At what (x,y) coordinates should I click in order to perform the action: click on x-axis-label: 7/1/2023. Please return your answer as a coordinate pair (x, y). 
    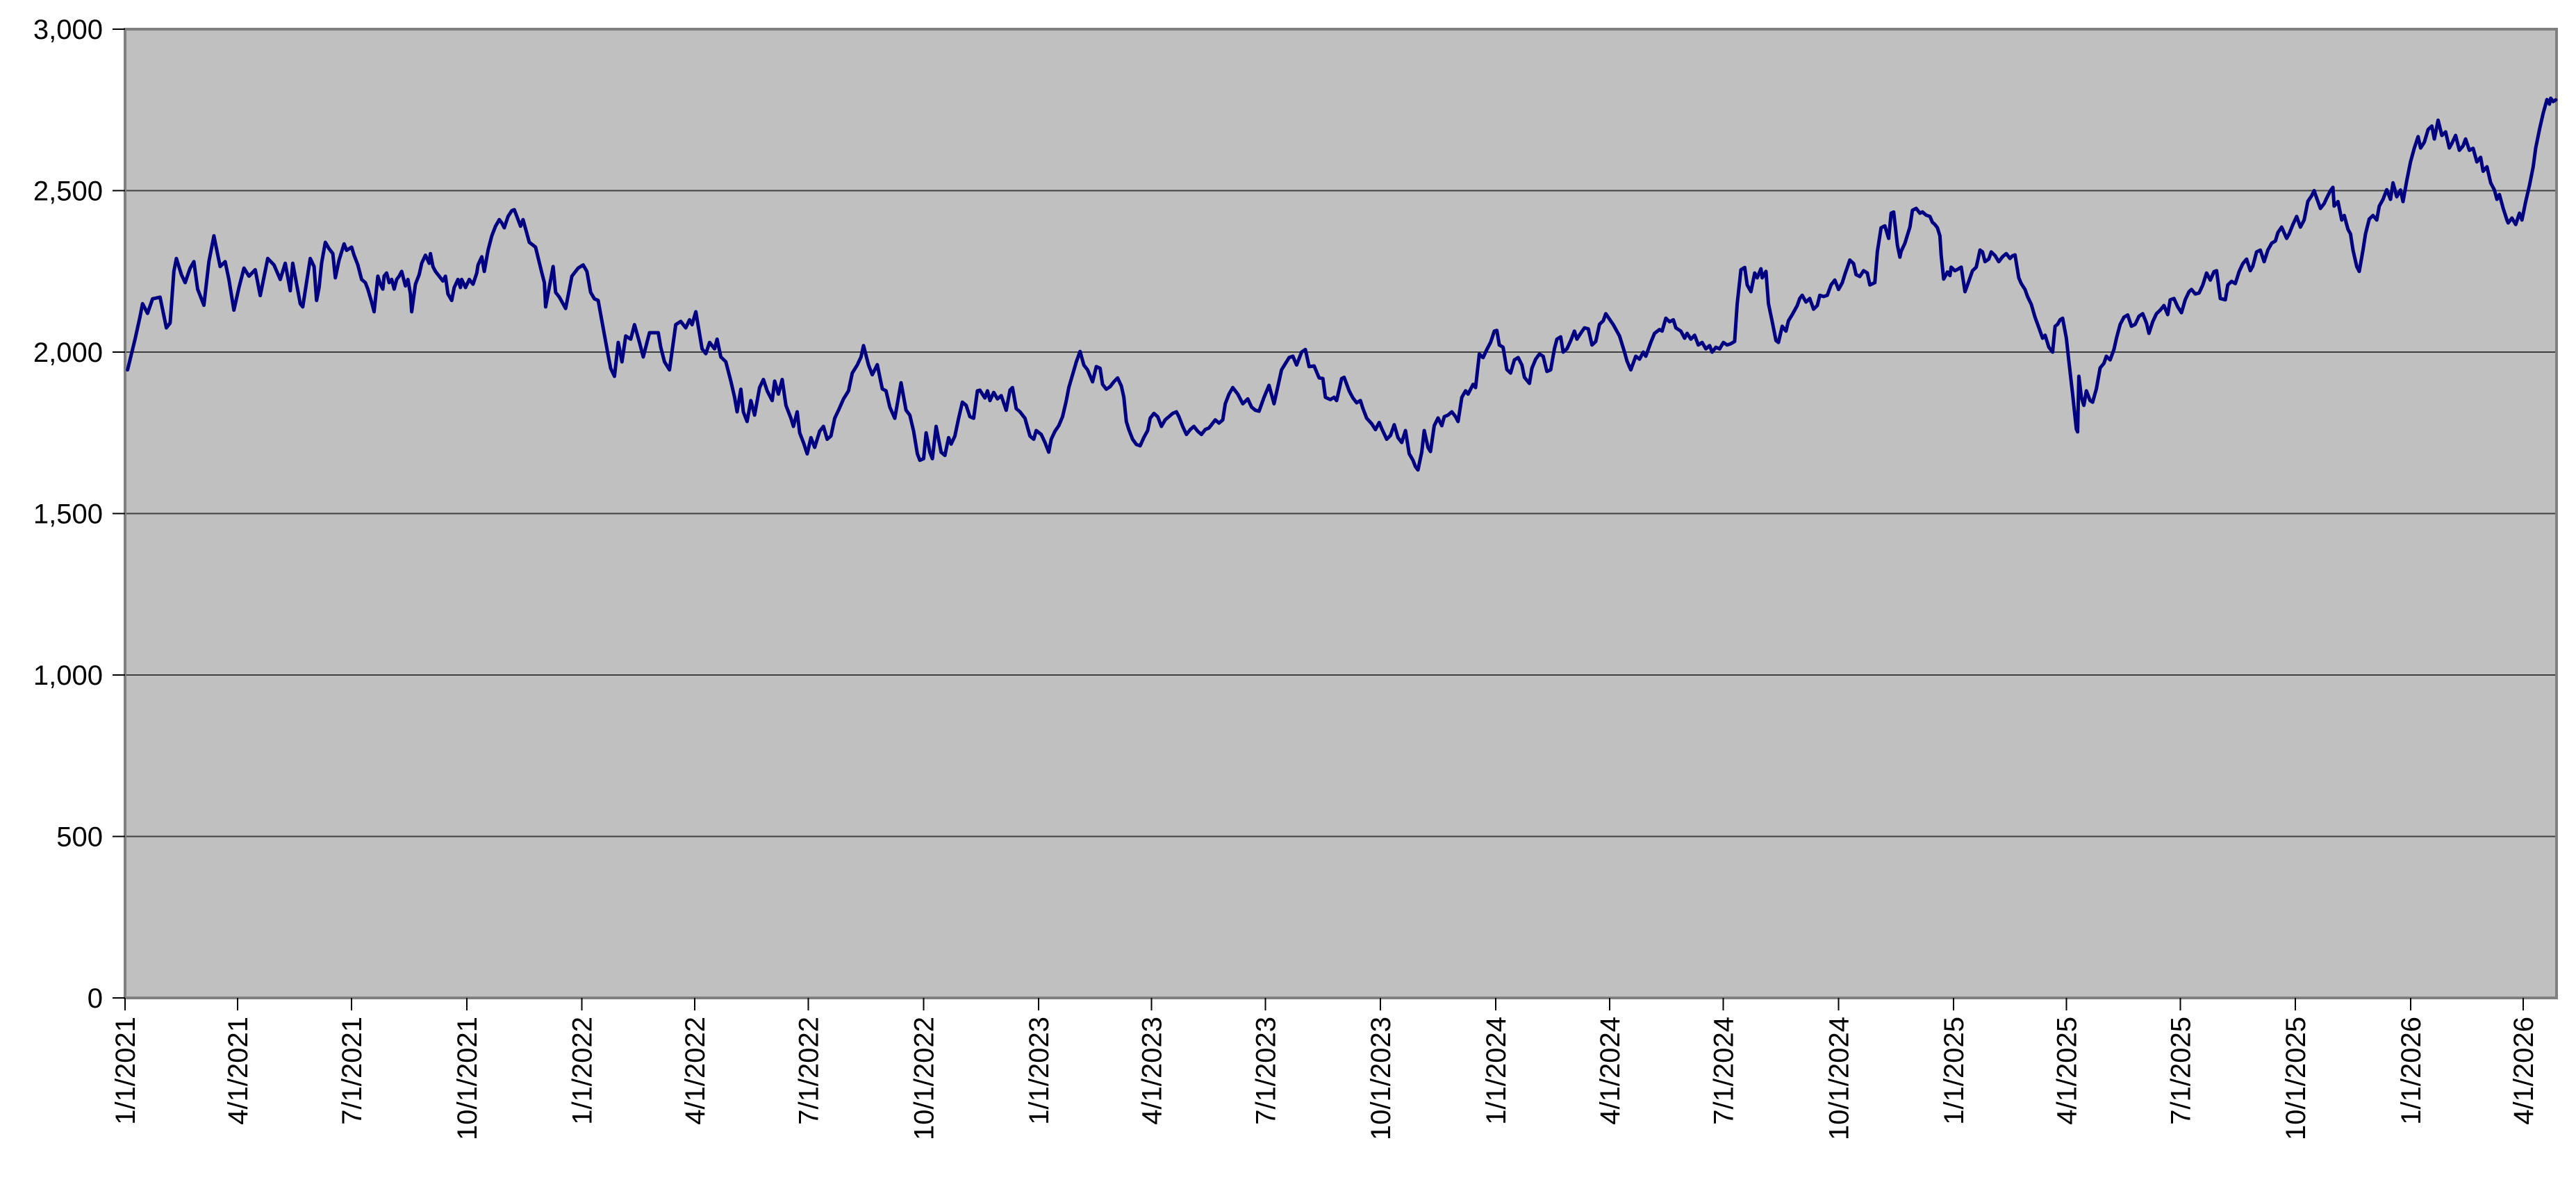
    Looking at the image, I should click on (1266, 1071).